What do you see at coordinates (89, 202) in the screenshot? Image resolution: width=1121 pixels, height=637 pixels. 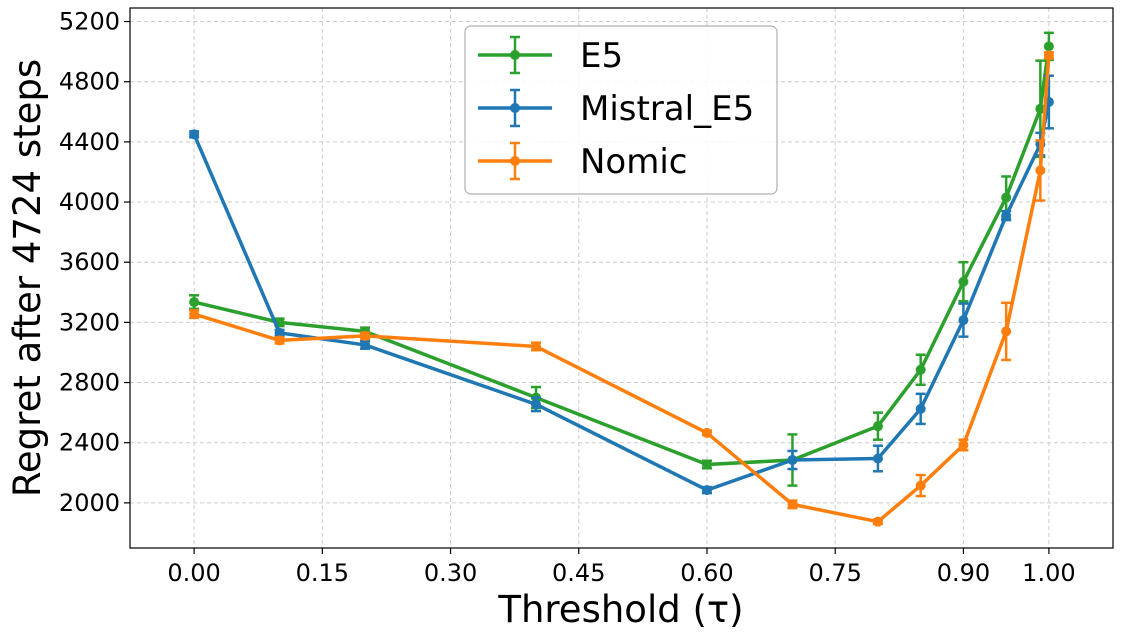 I see `y-tick-label: 4000` at bounding box center [89, 202].